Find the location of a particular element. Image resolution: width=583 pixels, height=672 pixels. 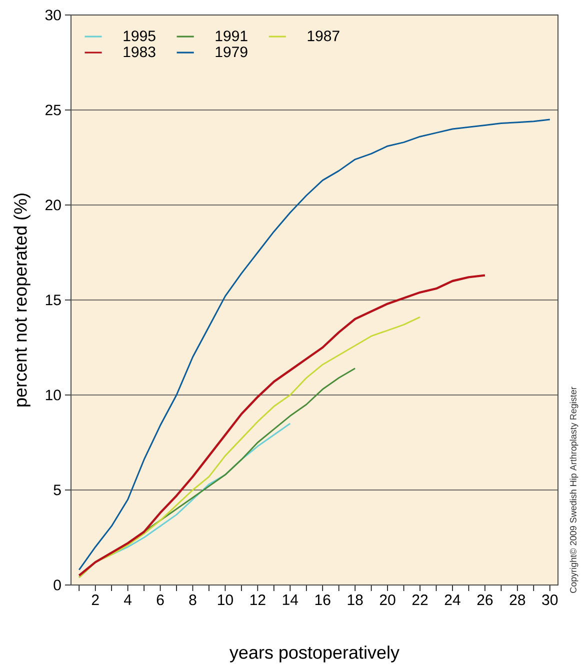

x-tick-label: 30 is located at coordinates (550, 600).